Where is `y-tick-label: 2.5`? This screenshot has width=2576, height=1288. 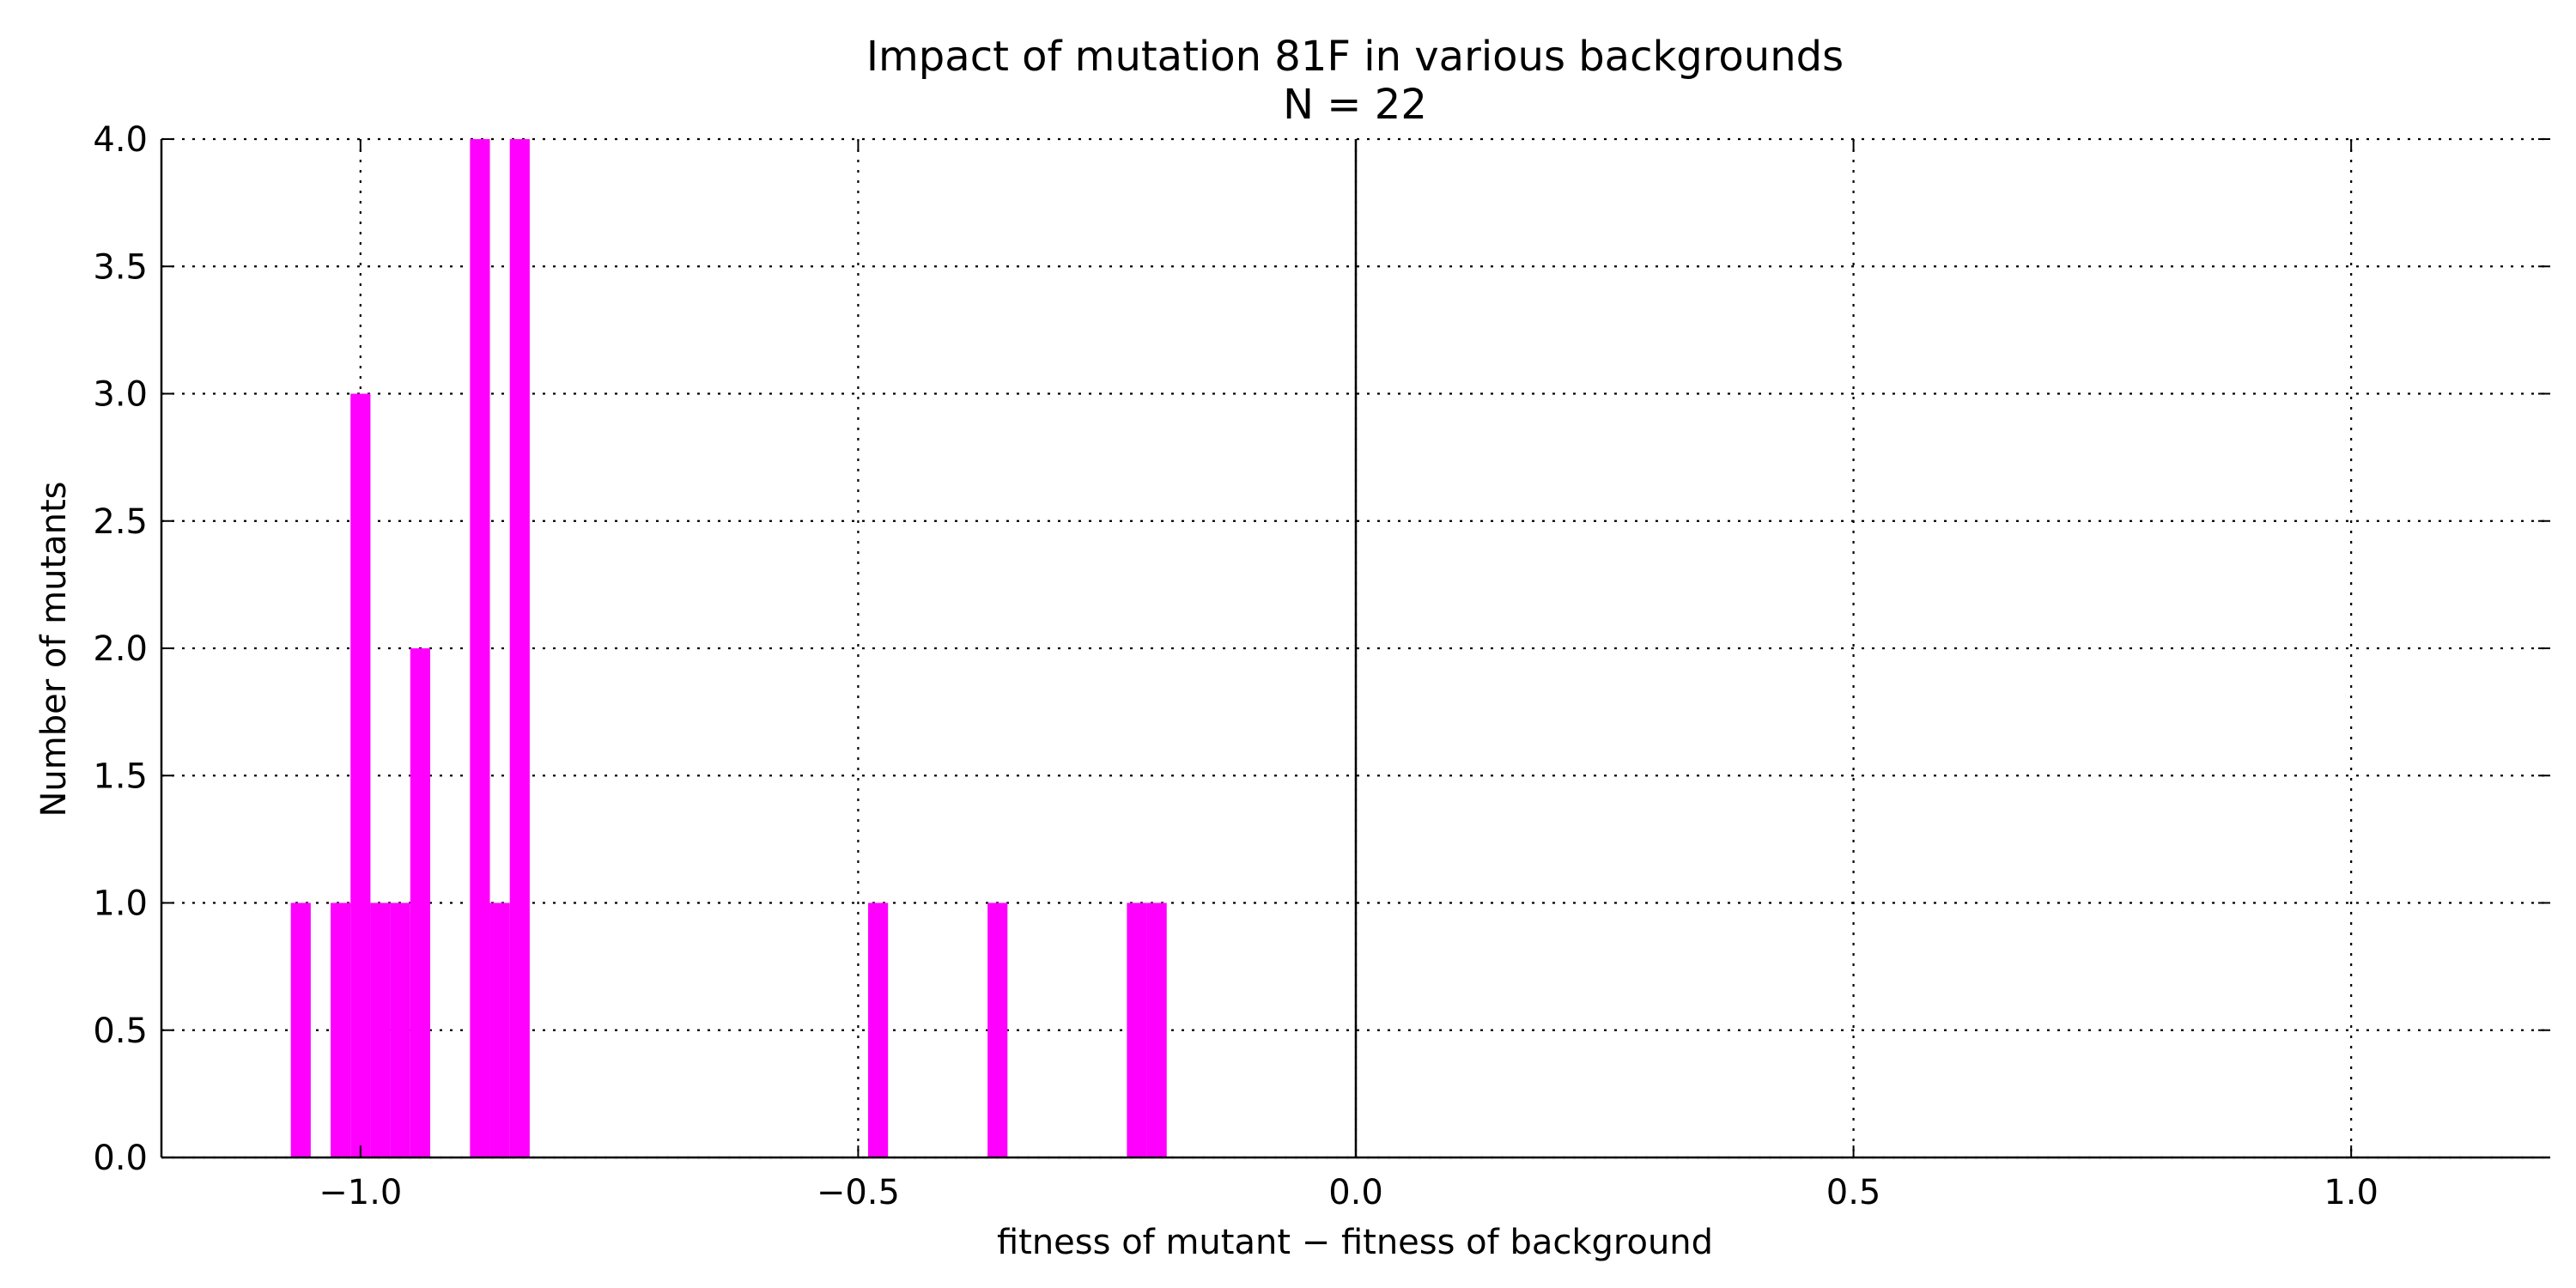
y-tick-label: 2.5 is located at coordinates (121, 522).